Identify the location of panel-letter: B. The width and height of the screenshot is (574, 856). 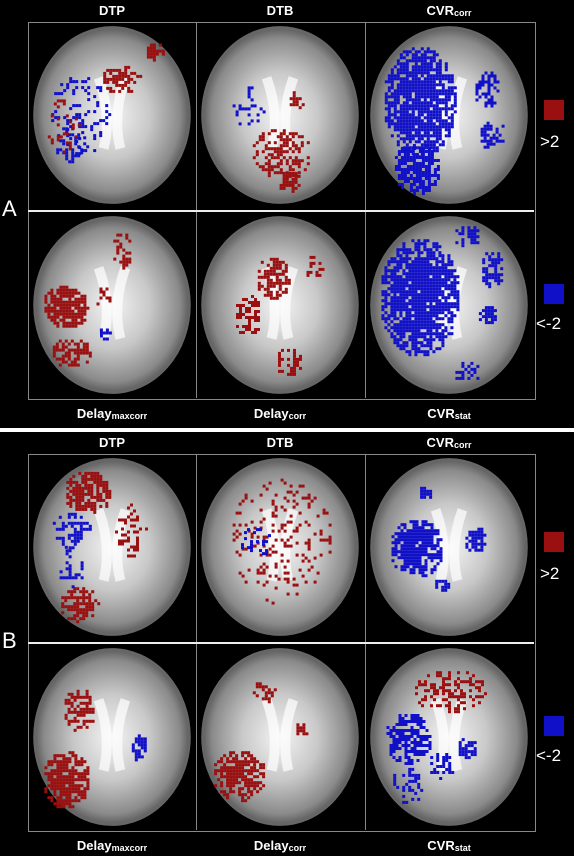
(9, 640).